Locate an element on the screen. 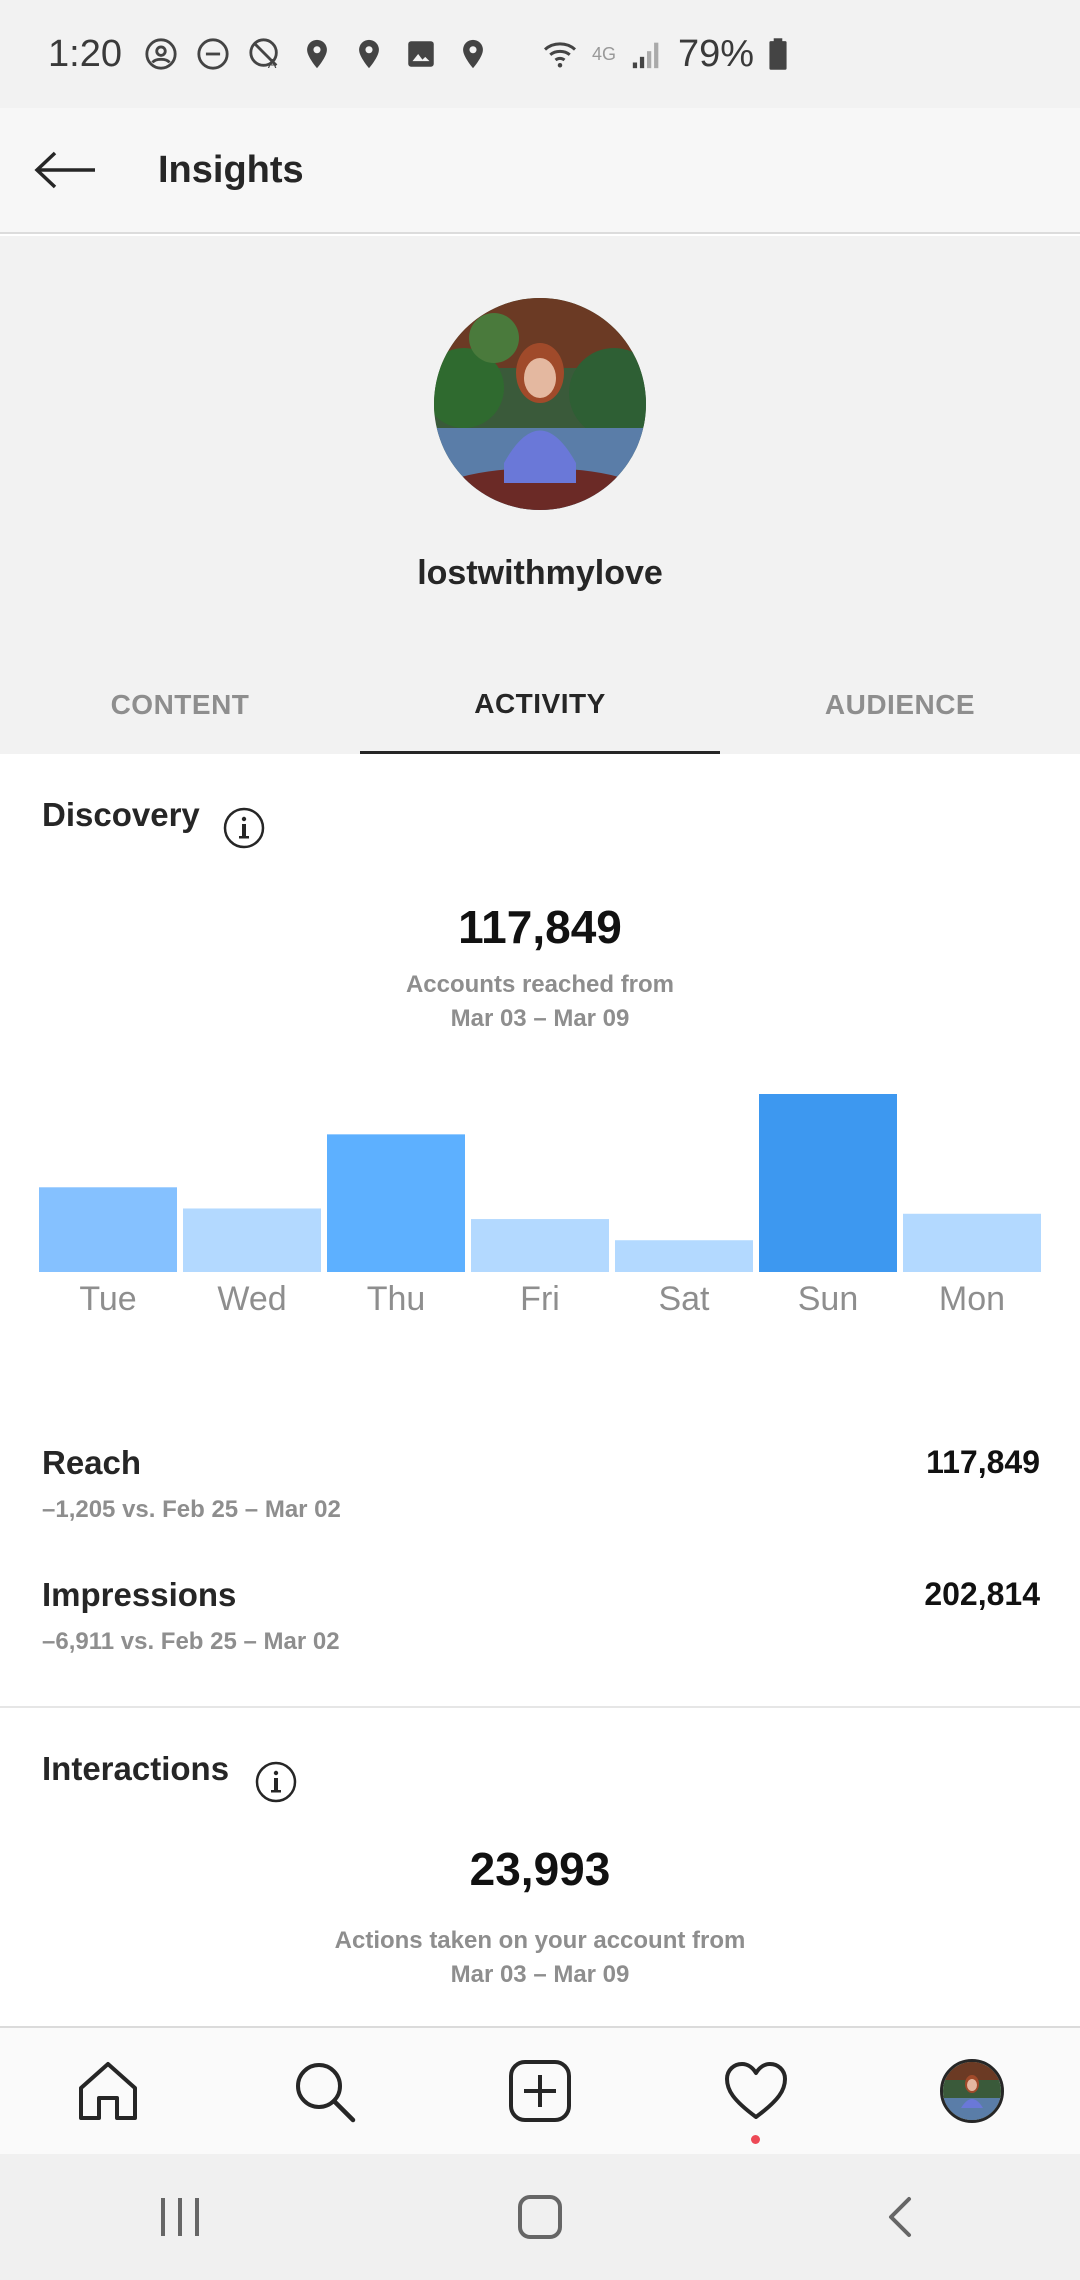 The image size is (1080, 2280). profile-avatar is located at coordinates (540, 404).